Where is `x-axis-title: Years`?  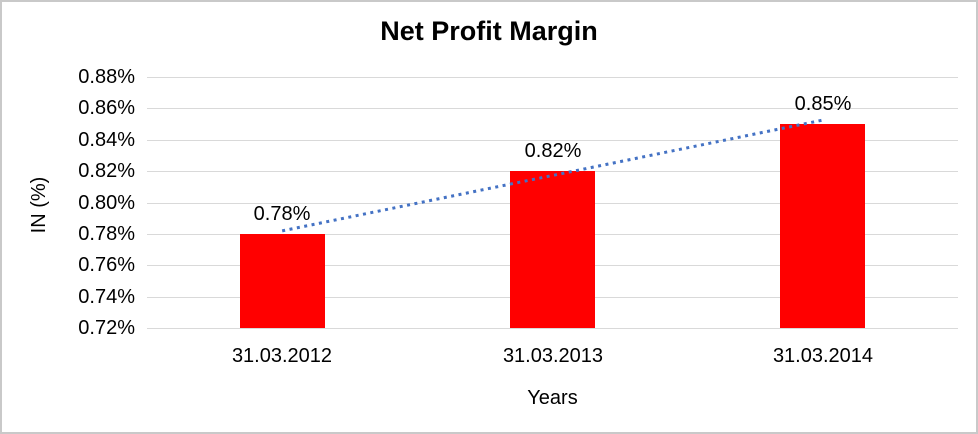
x-axis-title: Years is located at coordinates (552, 398).